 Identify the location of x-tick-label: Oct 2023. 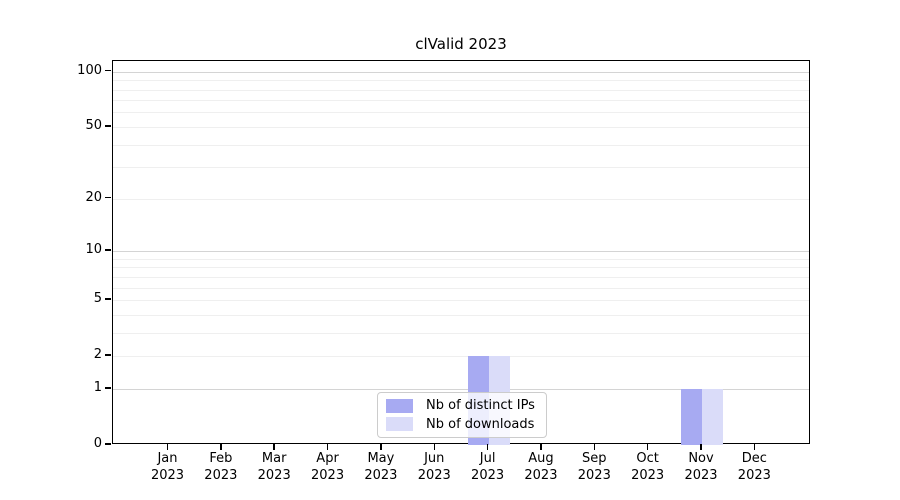
(648, 467).